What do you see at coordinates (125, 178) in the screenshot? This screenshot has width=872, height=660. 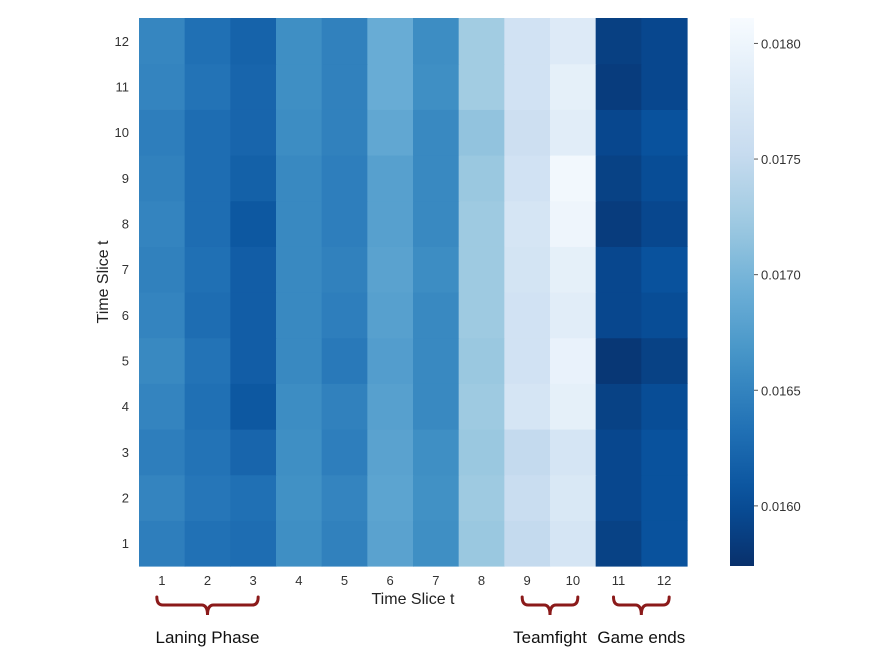 I see `y-tick-label: 9` at bounding box center [125, 178].